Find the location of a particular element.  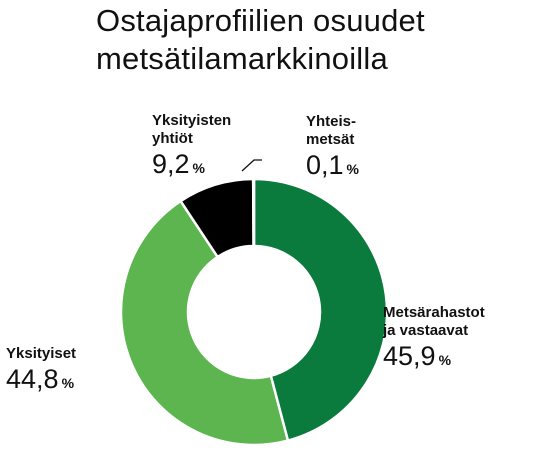

slice-yhteismetsat is located at coordinates (253, 212).